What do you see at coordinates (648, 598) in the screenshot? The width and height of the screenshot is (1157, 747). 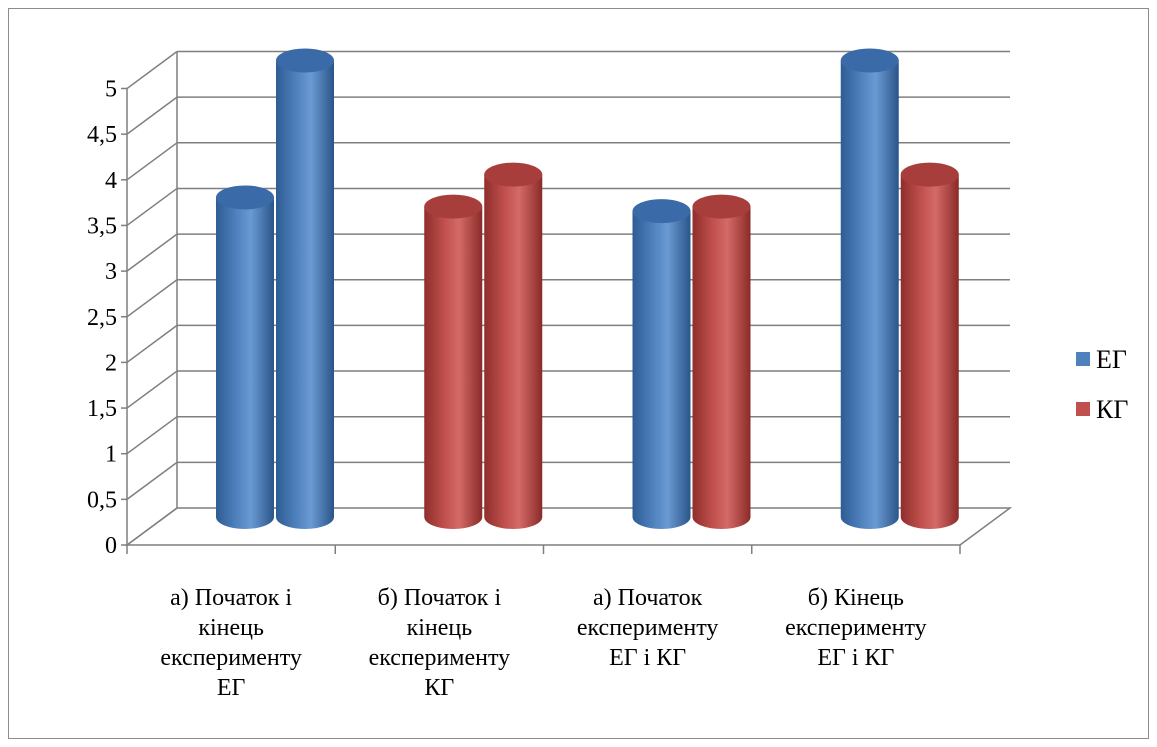 I see `x-category-label-line: а) Початок` at bounding box center [648, 598].